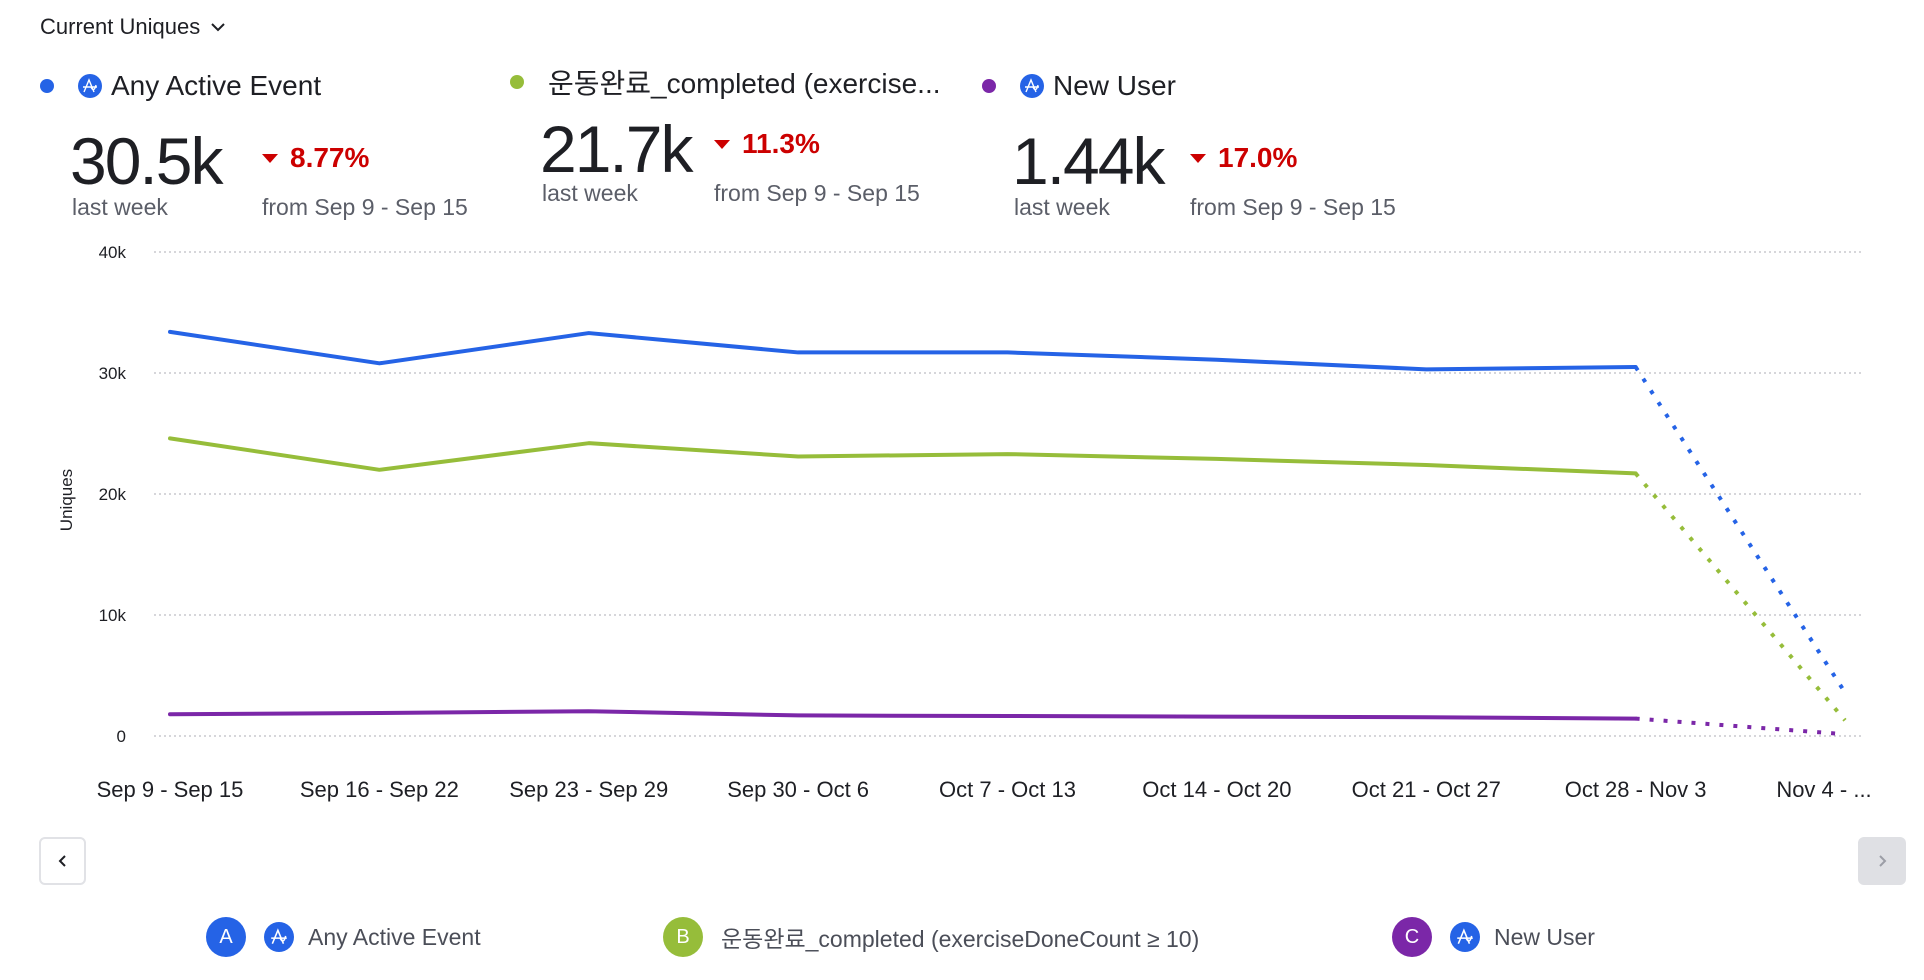 This screenshot has height=980, width=1924. What do you see at coordinates (113, 373) in the screenshot?
I see `y-tick-label: 30k` at bounding box center [113, 373].